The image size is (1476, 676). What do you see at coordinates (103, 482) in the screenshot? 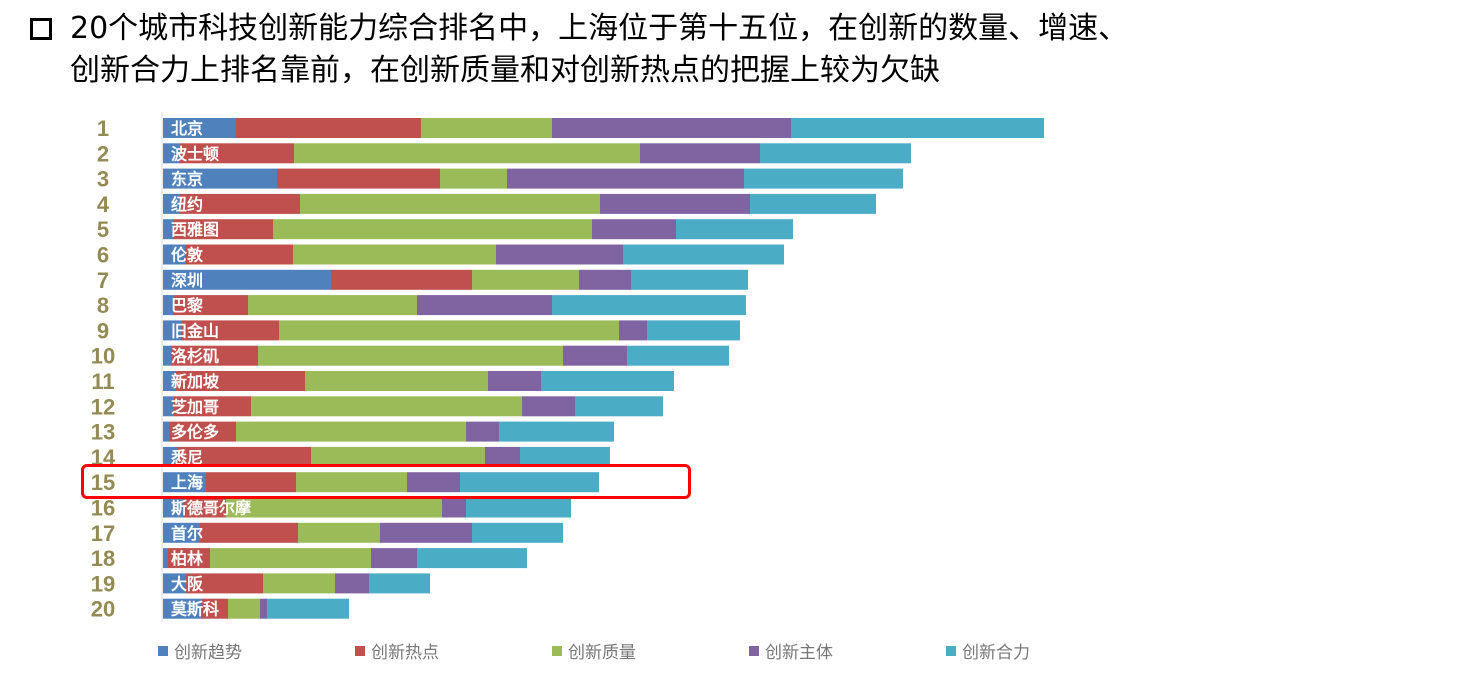
I see `rank-label: 15` at bounding box center [103, 482].